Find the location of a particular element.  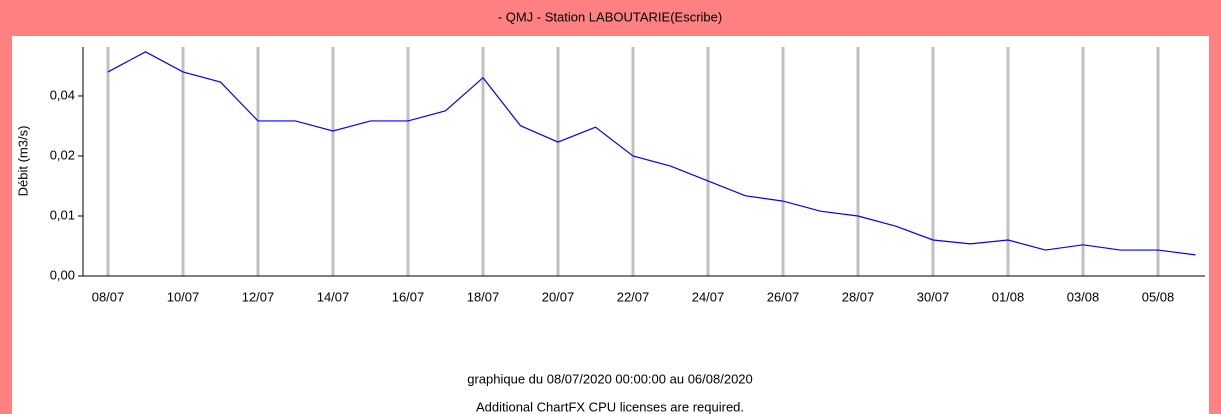

y-tick-label: 0,01 is located at coordinates (62, 214).